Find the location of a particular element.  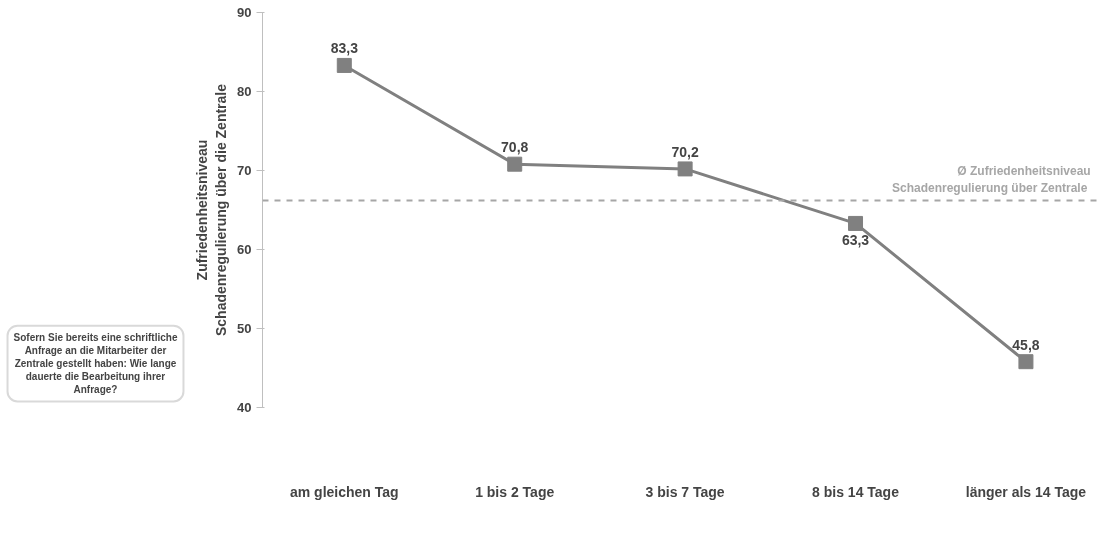

ref-line-label: Ø Zufriedenheitsniveau Schadenregulierung über Zentrale is located at coordinates (991, 179).